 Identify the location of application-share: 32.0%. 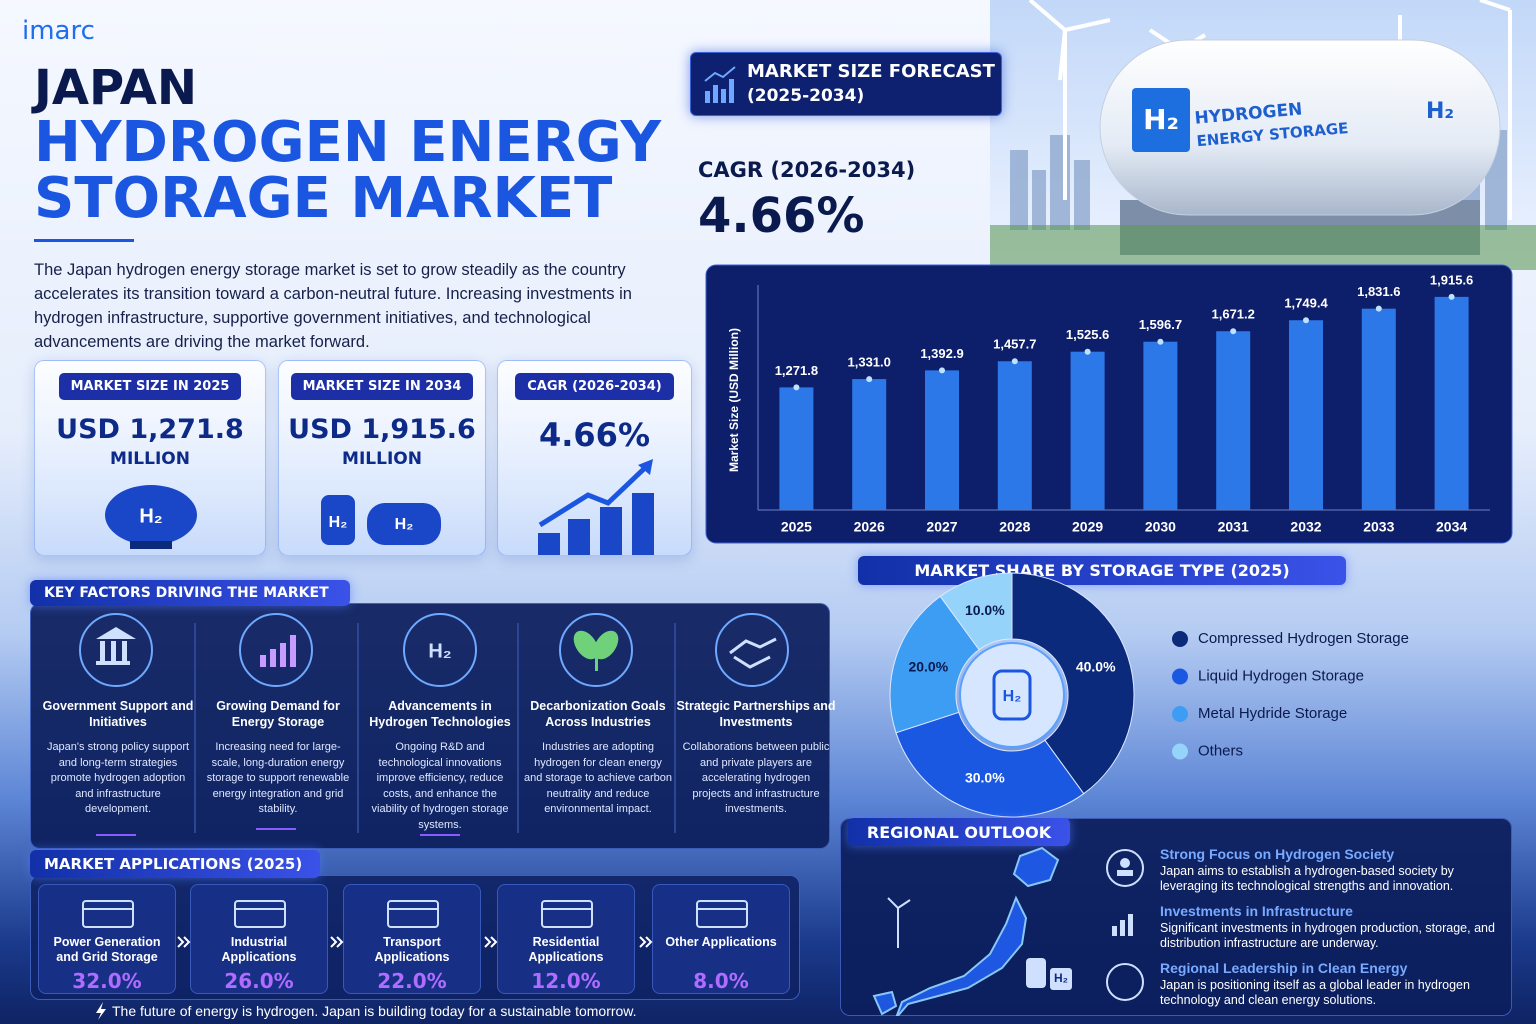
(107, 981).